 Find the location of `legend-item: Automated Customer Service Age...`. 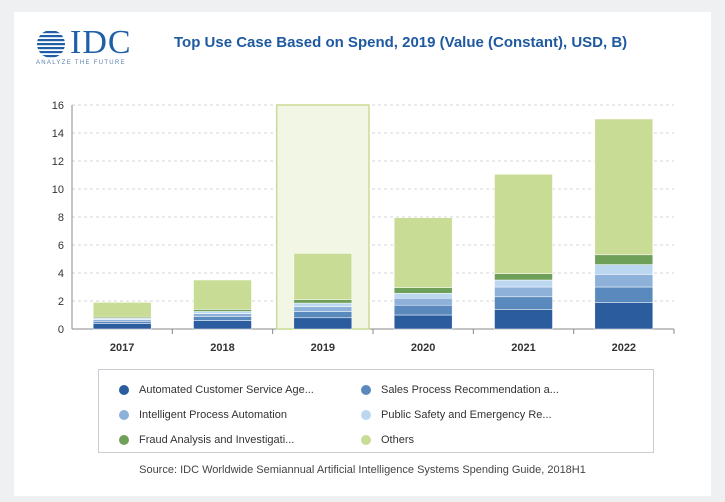

legend-item: Automated Customer Service Age... is located at coordinates (216, 390).